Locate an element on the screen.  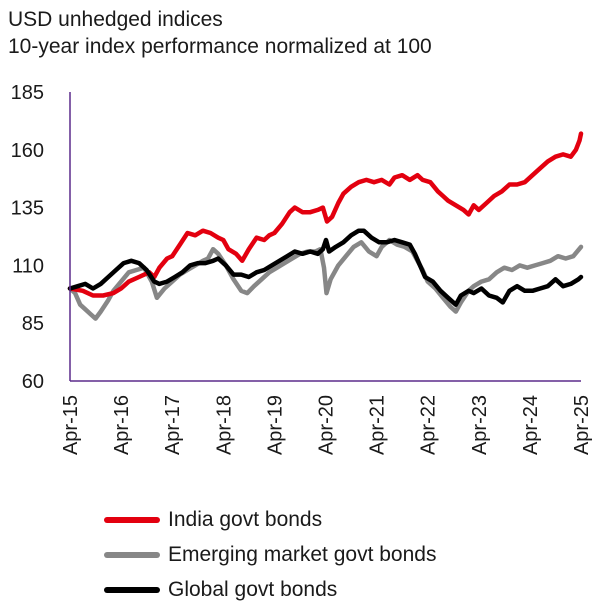
x-tick-label: Apr-20 is located at coordinates (327, 425).